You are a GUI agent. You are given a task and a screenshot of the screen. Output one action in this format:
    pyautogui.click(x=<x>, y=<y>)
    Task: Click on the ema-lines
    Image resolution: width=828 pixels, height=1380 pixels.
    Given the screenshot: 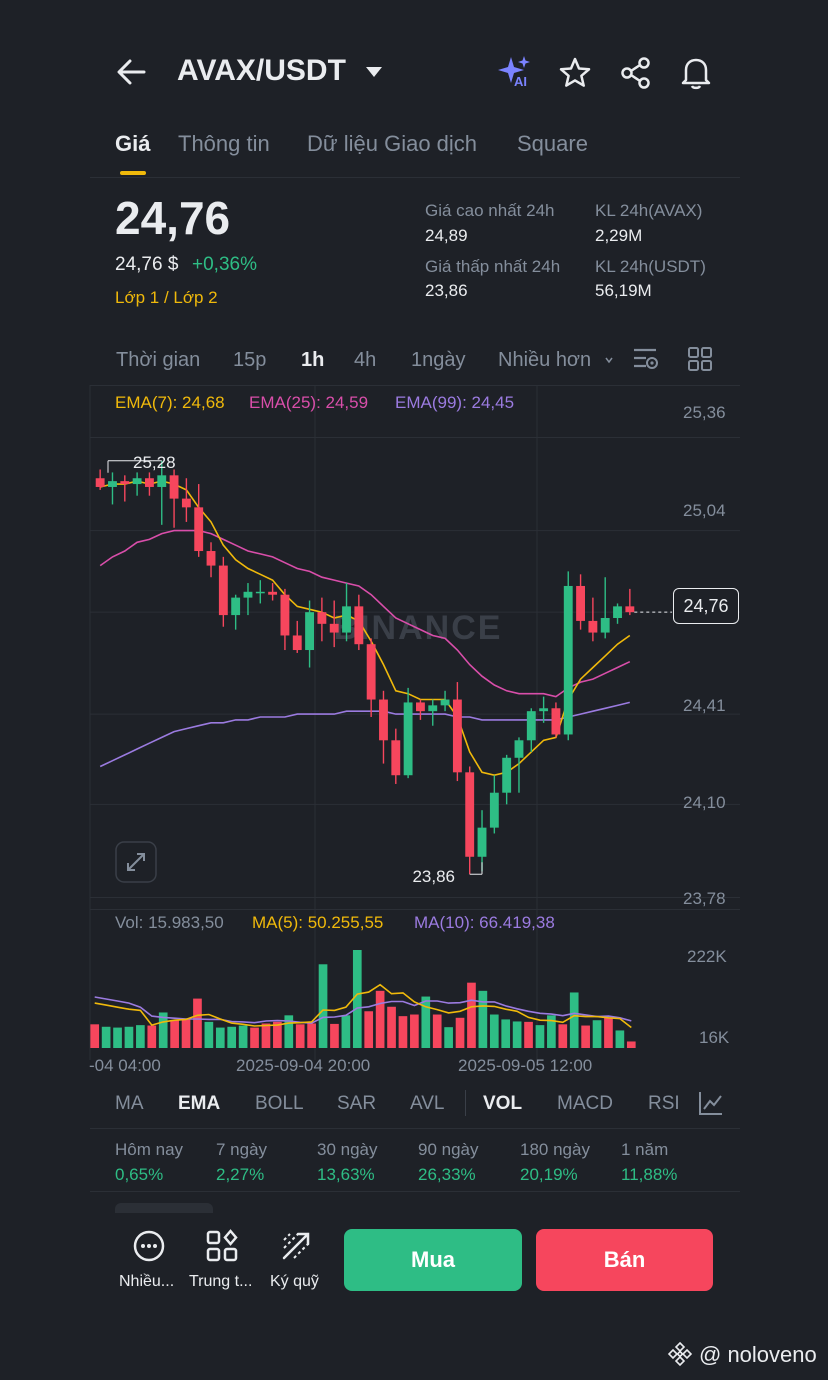 What is the action you would take?
    pyautogui.click(x=365, y=628)
    